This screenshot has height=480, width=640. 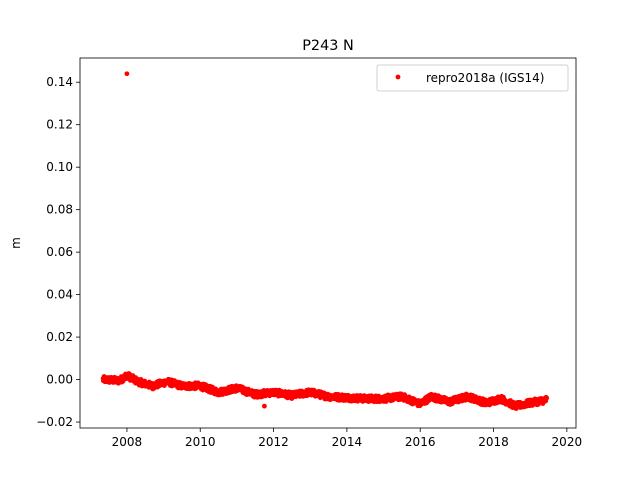 What do you see at coordinates (420, 442) in the screenshot?
I see `x-tick-label: 2016` at bounding box center [420, 442].